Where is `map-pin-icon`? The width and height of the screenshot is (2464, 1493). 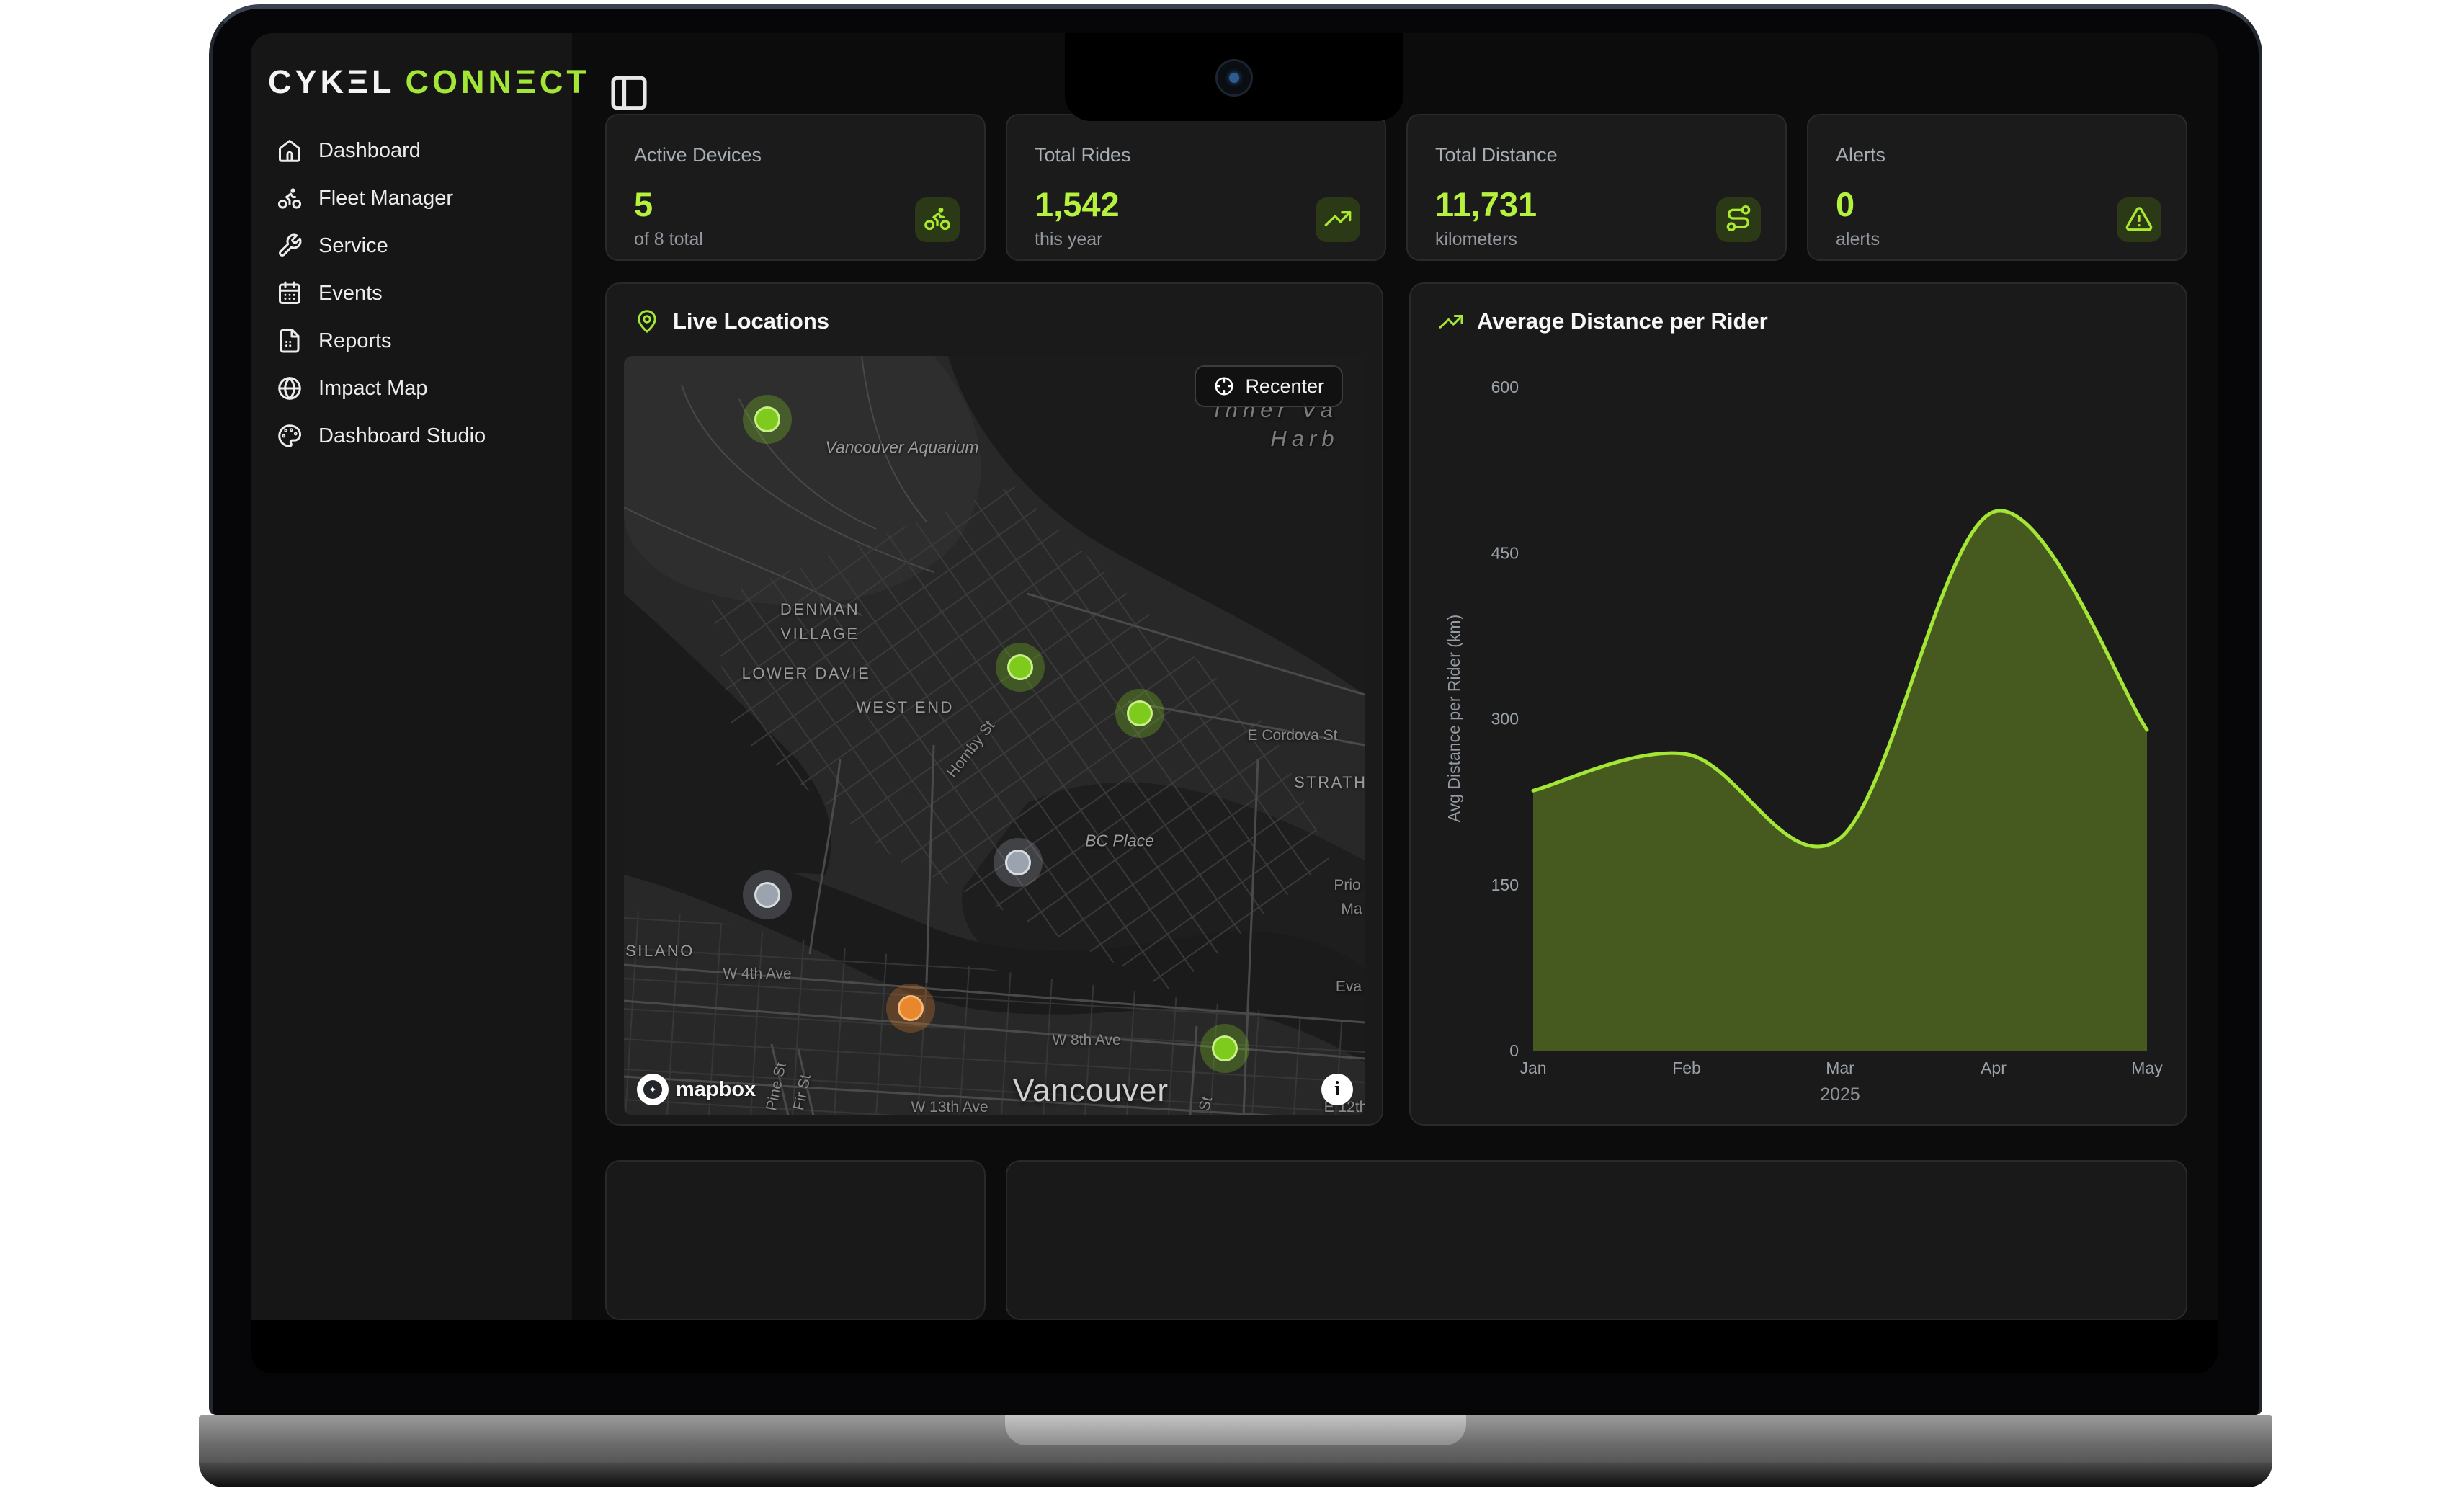 map-pin-icon is located at coordinates (647, 321).